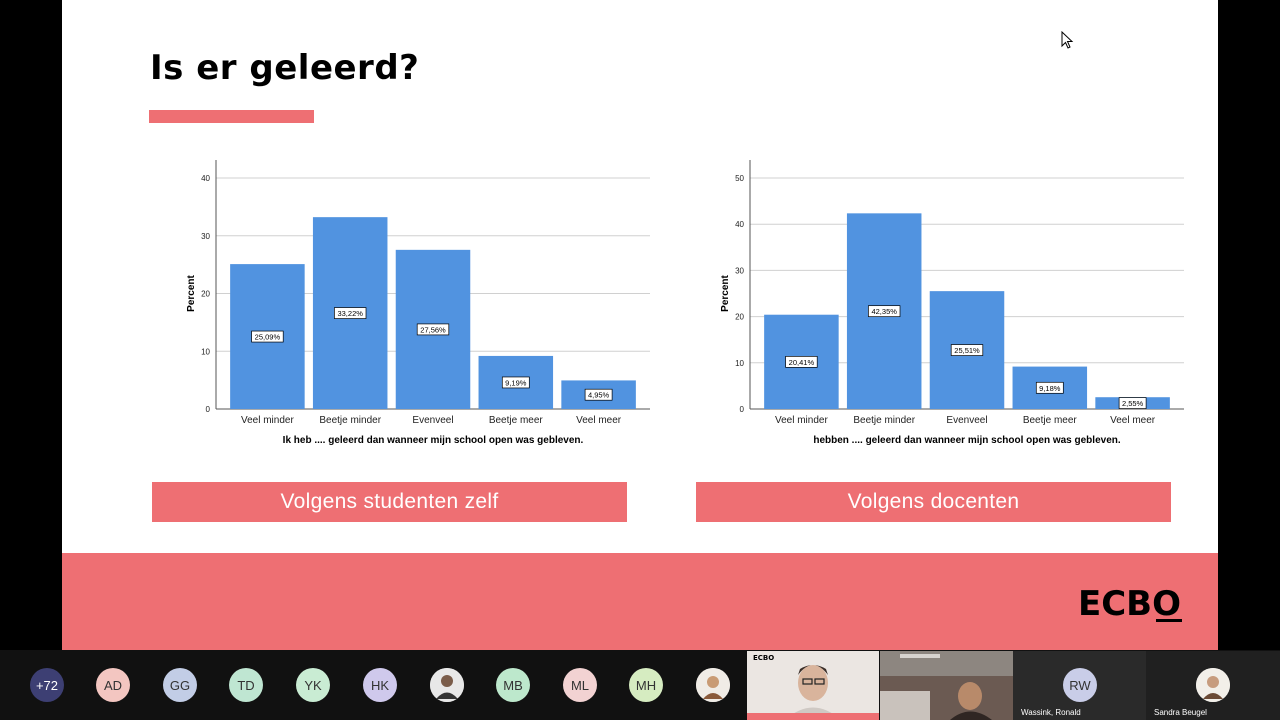 This screenshot has height=720, width=1280. I want to click on teachers-chart-category-label: Beetje minder, so click(884, 420).